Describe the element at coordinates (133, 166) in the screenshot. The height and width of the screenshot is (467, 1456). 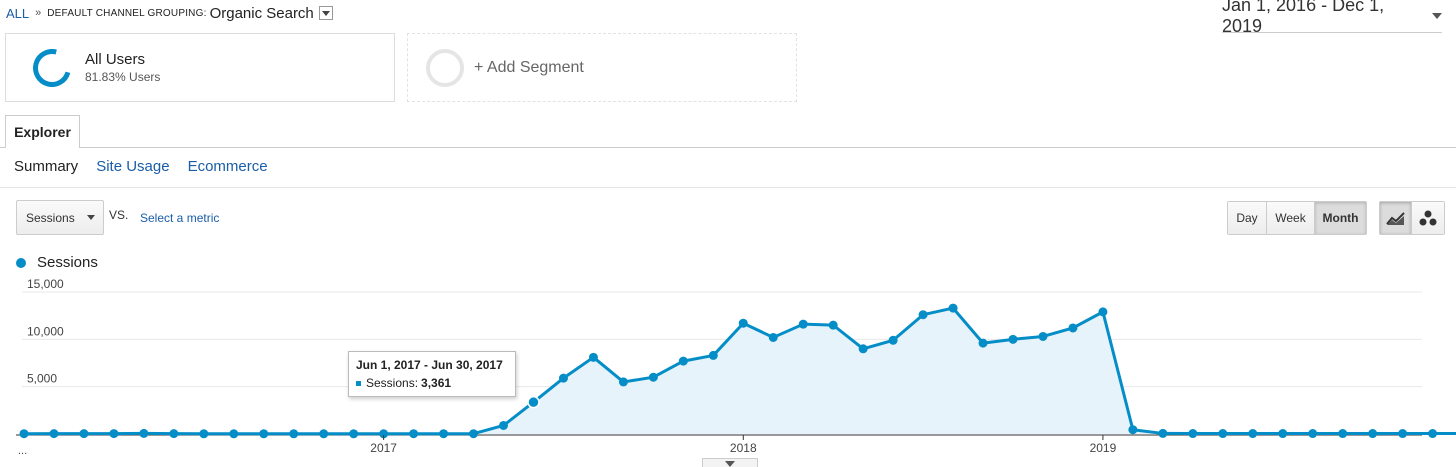
I see `subtab-site-usage: Site Usage` at that location.